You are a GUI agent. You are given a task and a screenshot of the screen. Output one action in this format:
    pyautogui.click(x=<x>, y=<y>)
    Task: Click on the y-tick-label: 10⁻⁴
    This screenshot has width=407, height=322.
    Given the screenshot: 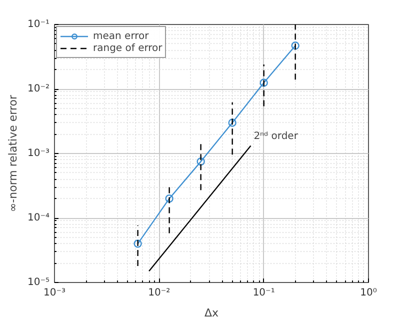 What is the action you would take?
    pyautogui.click(x=38, y=218)
    